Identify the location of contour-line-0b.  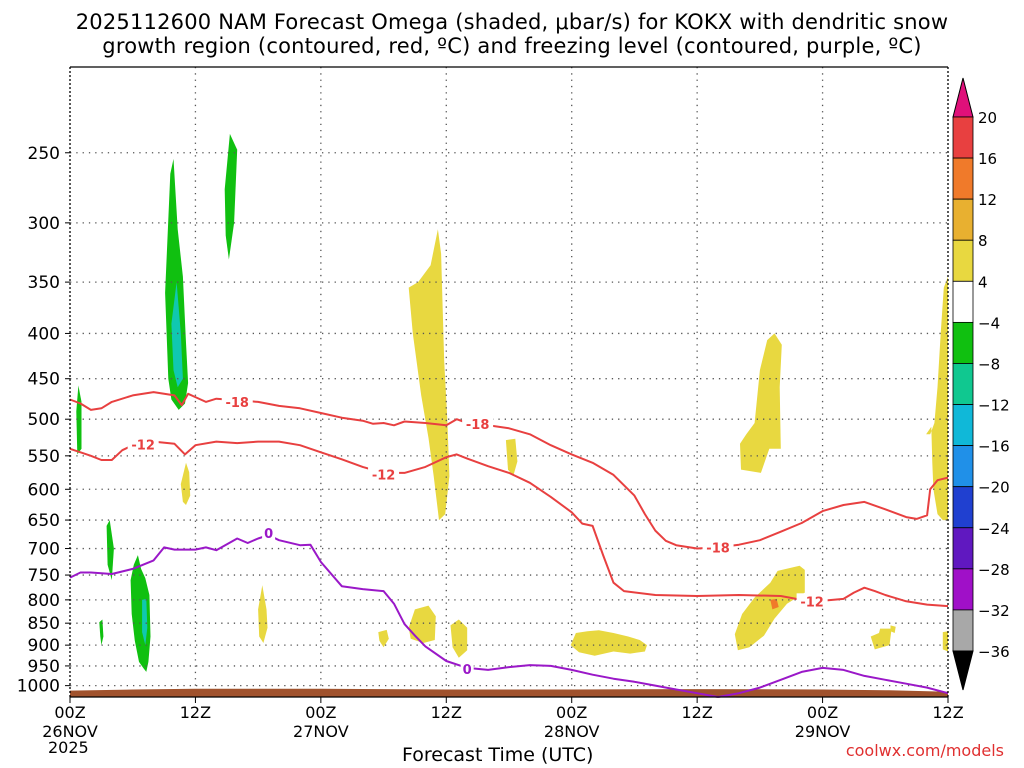
(833, 682).